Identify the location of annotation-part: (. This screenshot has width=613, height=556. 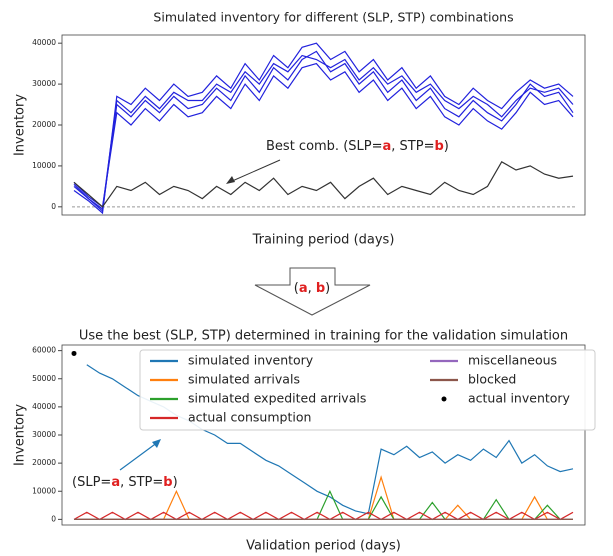
(296, 288).